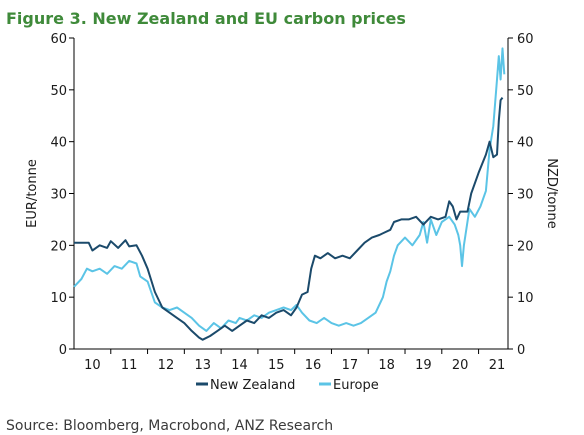 Image resolution: width=584 pixels, height=435 pixels. What do you see at coordinates (32, 193) in the screenshot?
I see `y-axis-title-left: EUR/tonne` at bounding box center [32, 193].